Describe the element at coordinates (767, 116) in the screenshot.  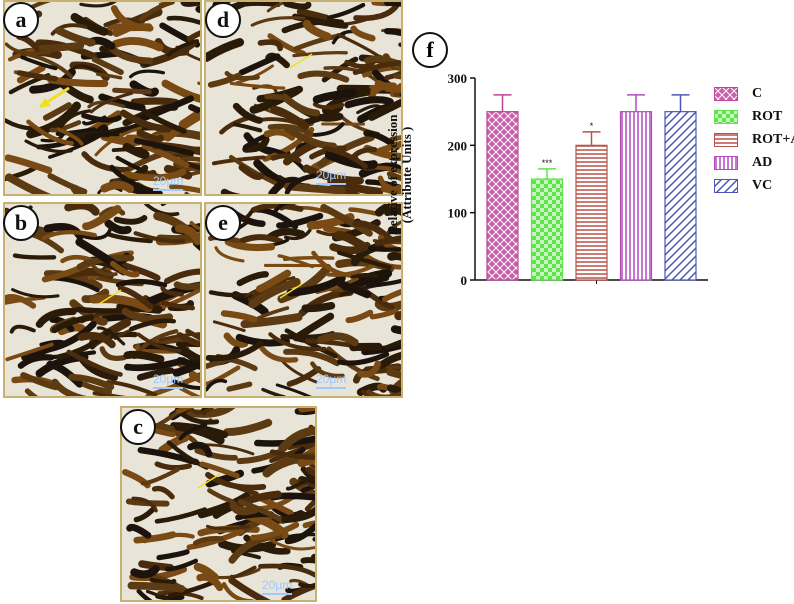
I see `legend-label: ROT` at that location.